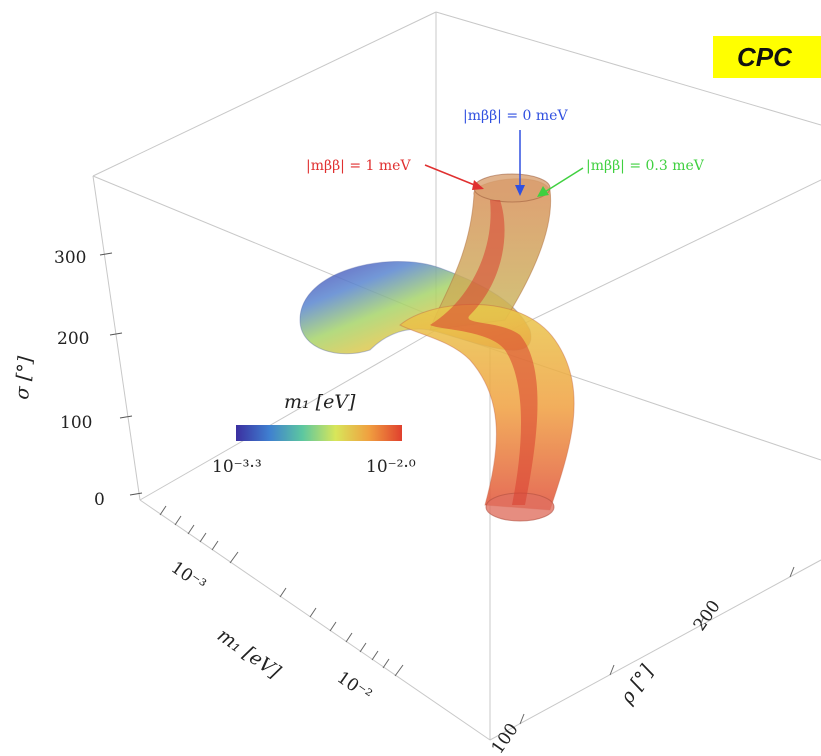 This screenshot has height=756, width=821. Describe the element at coordinates (543, 191) in the screenshot. I see `arrow-03mev-head` at that location.